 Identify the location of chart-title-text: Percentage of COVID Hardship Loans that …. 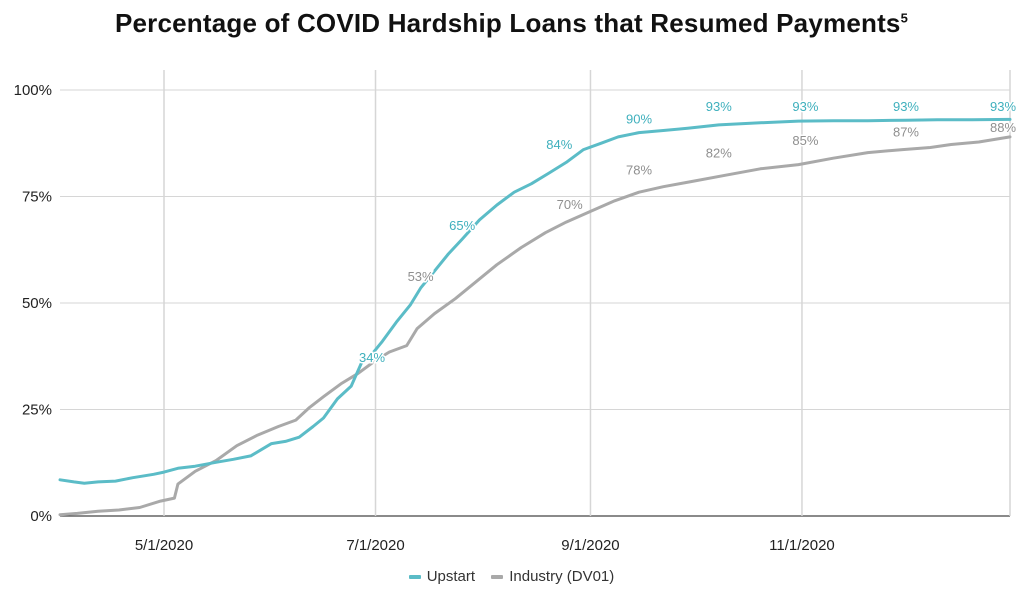
(507, 23).